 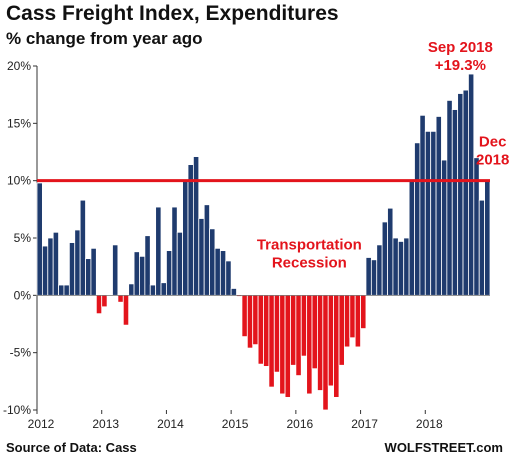 I want to click on y-tick-label: -5%, so click(x=21, y=353).